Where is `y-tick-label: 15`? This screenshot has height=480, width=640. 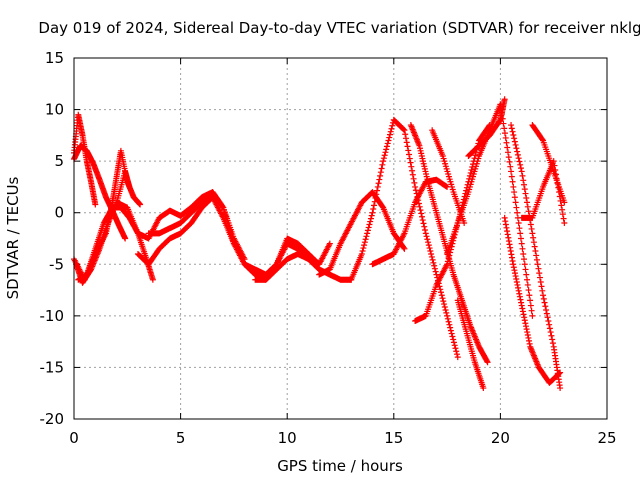
y-tick-label: 15 is located at coordinates (54, 58).